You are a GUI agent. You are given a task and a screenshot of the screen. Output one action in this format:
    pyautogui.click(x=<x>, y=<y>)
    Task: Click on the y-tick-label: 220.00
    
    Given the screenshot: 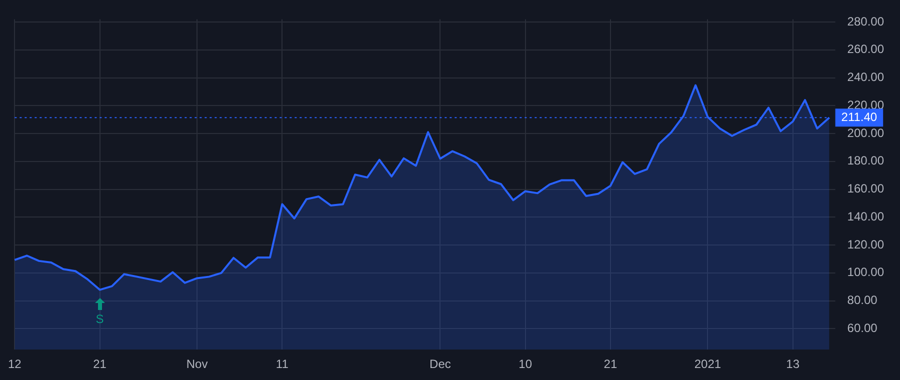 What is the action you would take?
    pyautogui.click(x=865, y=105)
    